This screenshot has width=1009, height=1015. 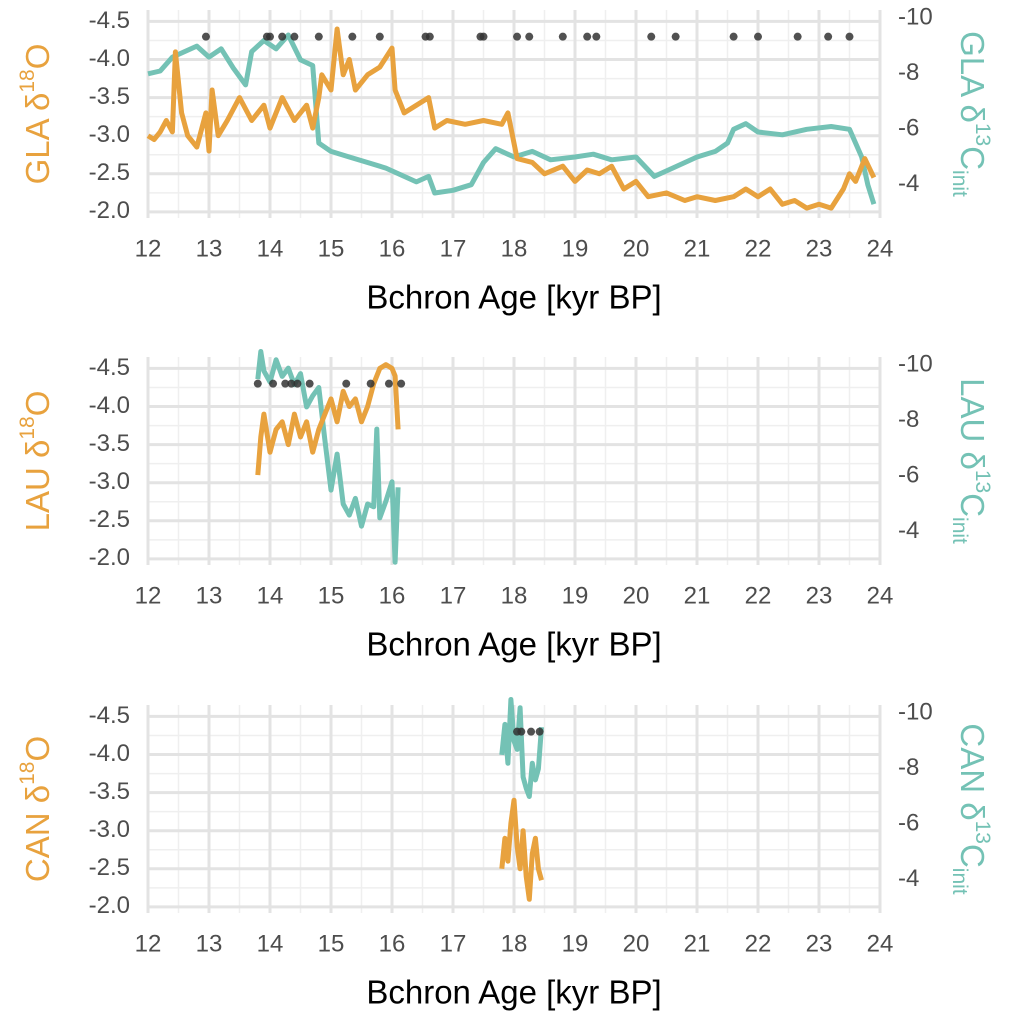 What do you see at coordinates (36, 114) in the screenshot?
I see `axis-title: GLA δ18O` at bounding box center [36, 114].